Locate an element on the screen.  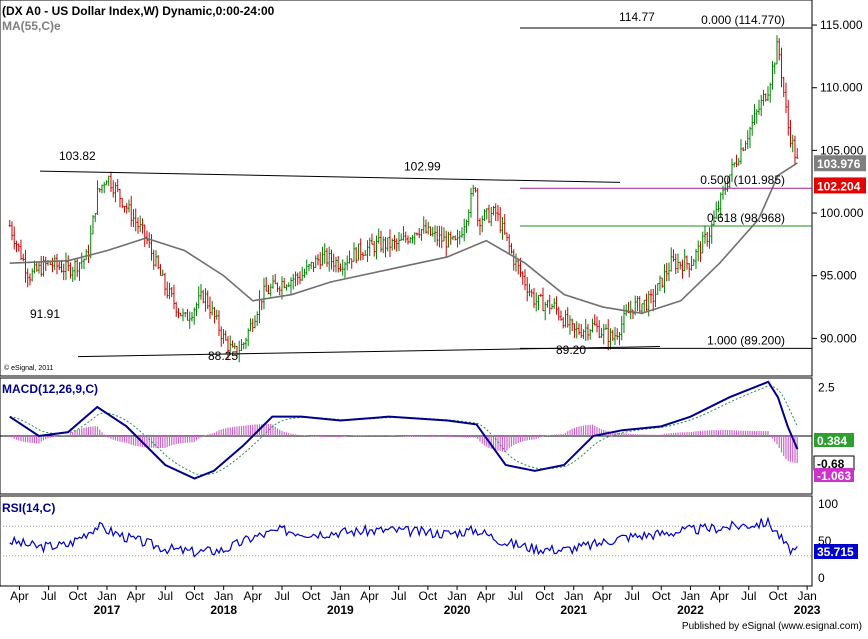
macd-badge: -1.063 is located at coordinates (834, 476).